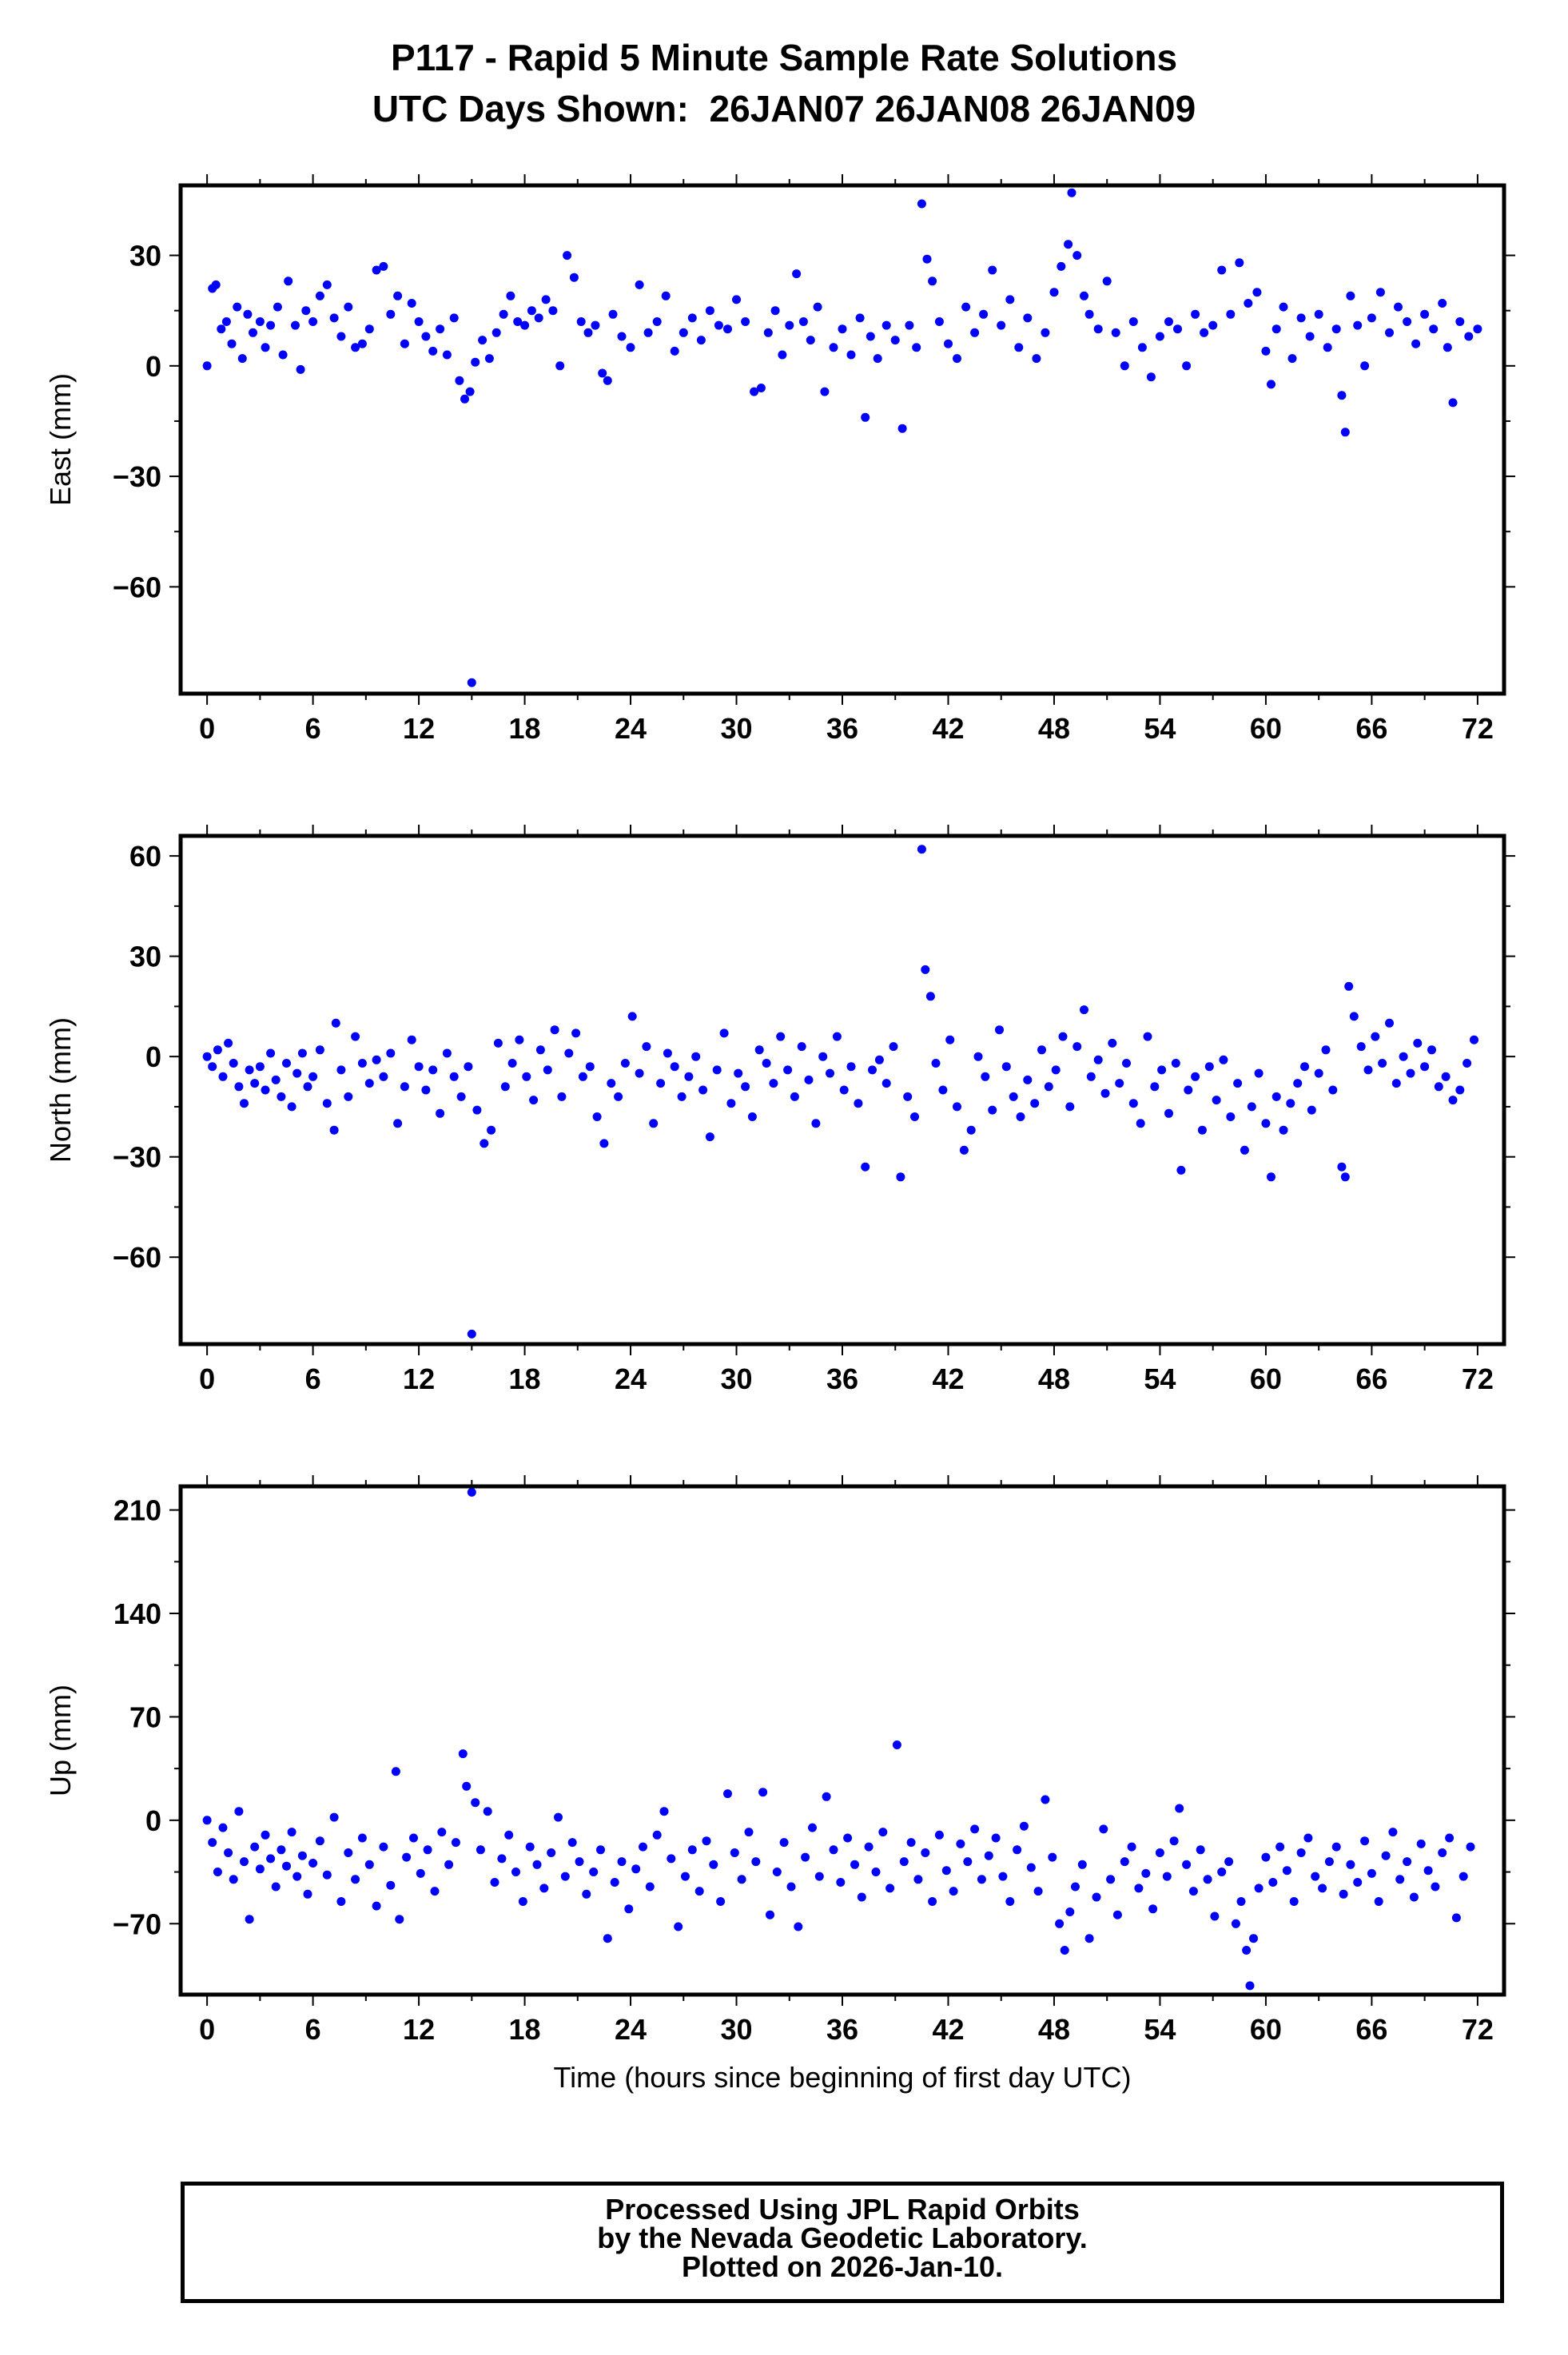 The width and height of the screenshot is (1568, 2355). Describe the element at coordinates (1266, 2029) in the screenshot. I see `x-tick-label: 60` at that location.